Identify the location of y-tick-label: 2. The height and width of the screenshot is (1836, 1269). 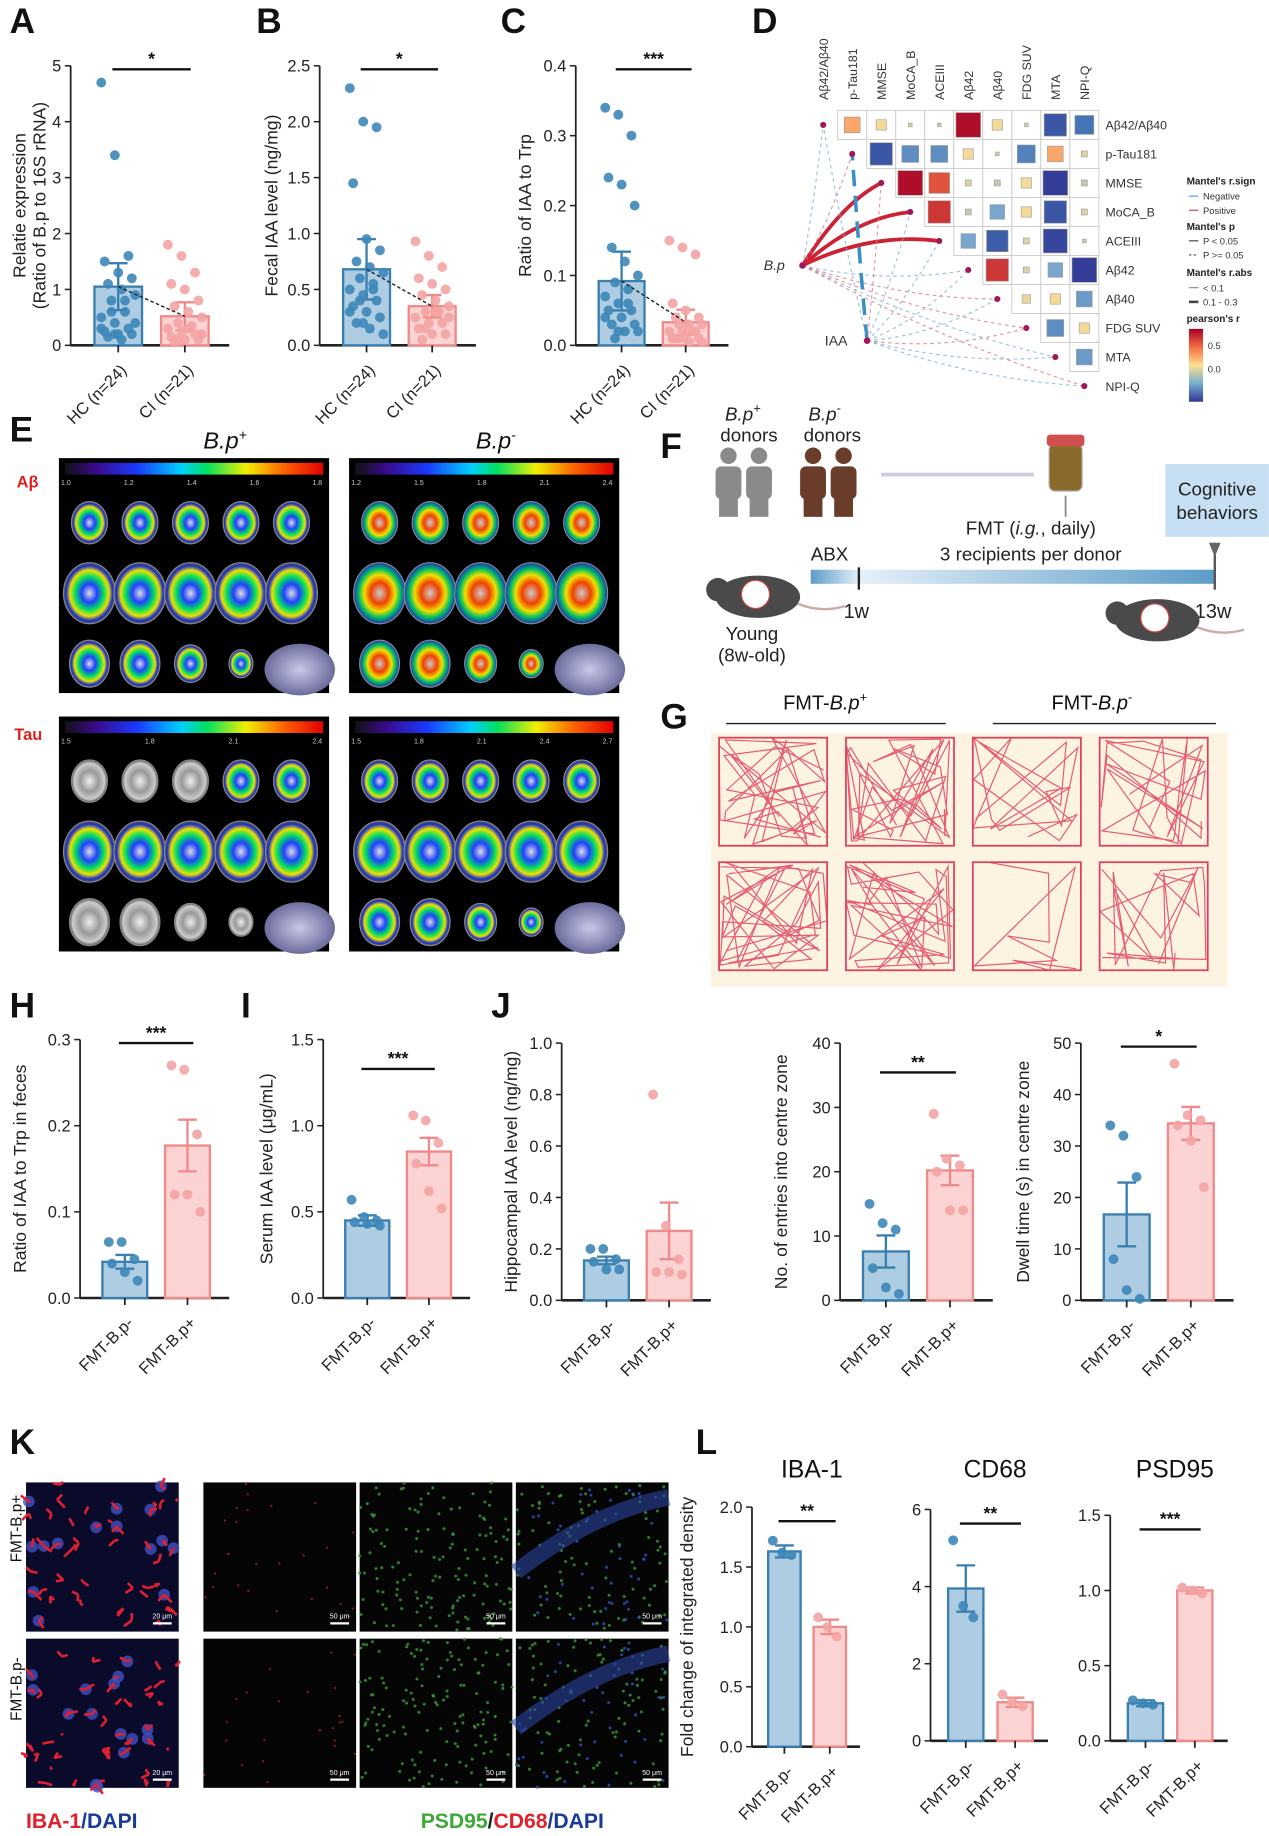
(916, 1665).